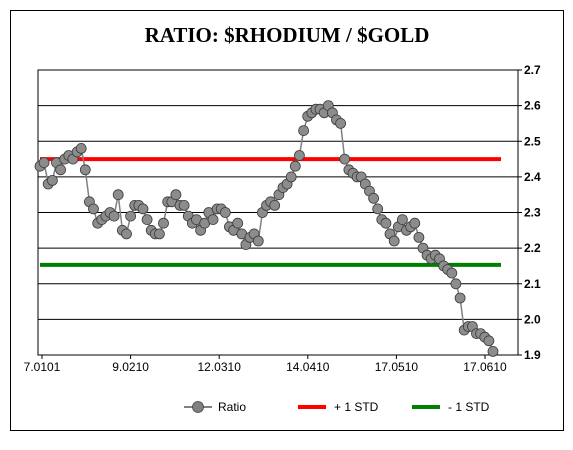 Image resolution: width=573 pixels, height=450 pixels. Describe the element at coordinates (532, 106) in the screenshot. I see `y-tick-label: 2.6` at that location.